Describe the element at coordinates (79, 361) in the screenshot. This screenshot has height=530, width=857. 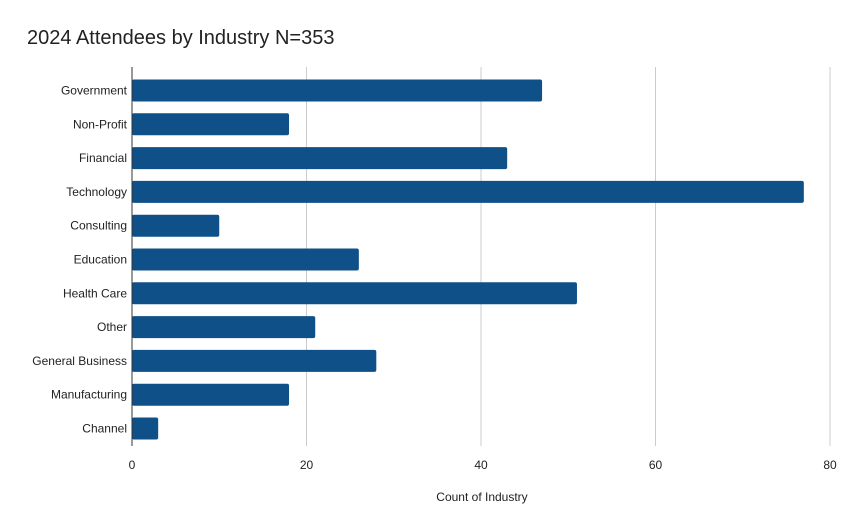
I see `category-label: General Business` at that location.